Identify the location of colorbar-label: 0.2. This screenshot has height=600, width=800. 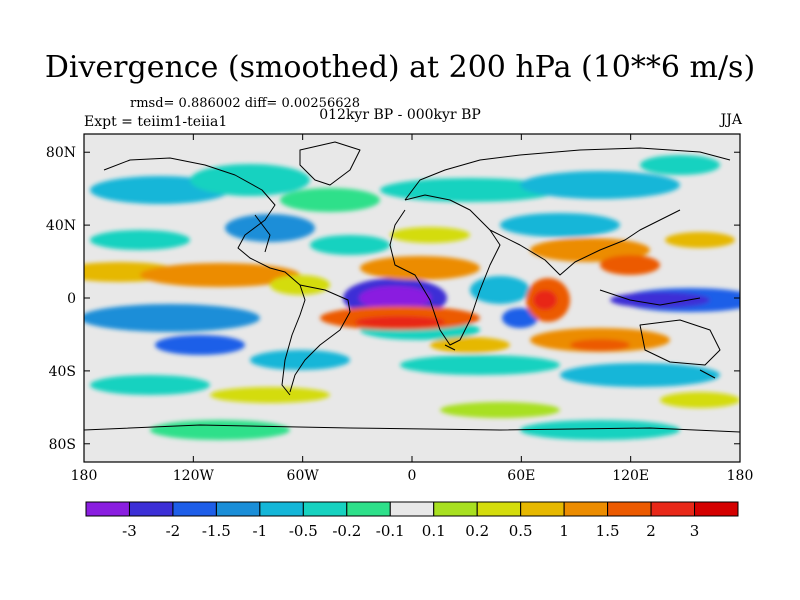
(477, 531).